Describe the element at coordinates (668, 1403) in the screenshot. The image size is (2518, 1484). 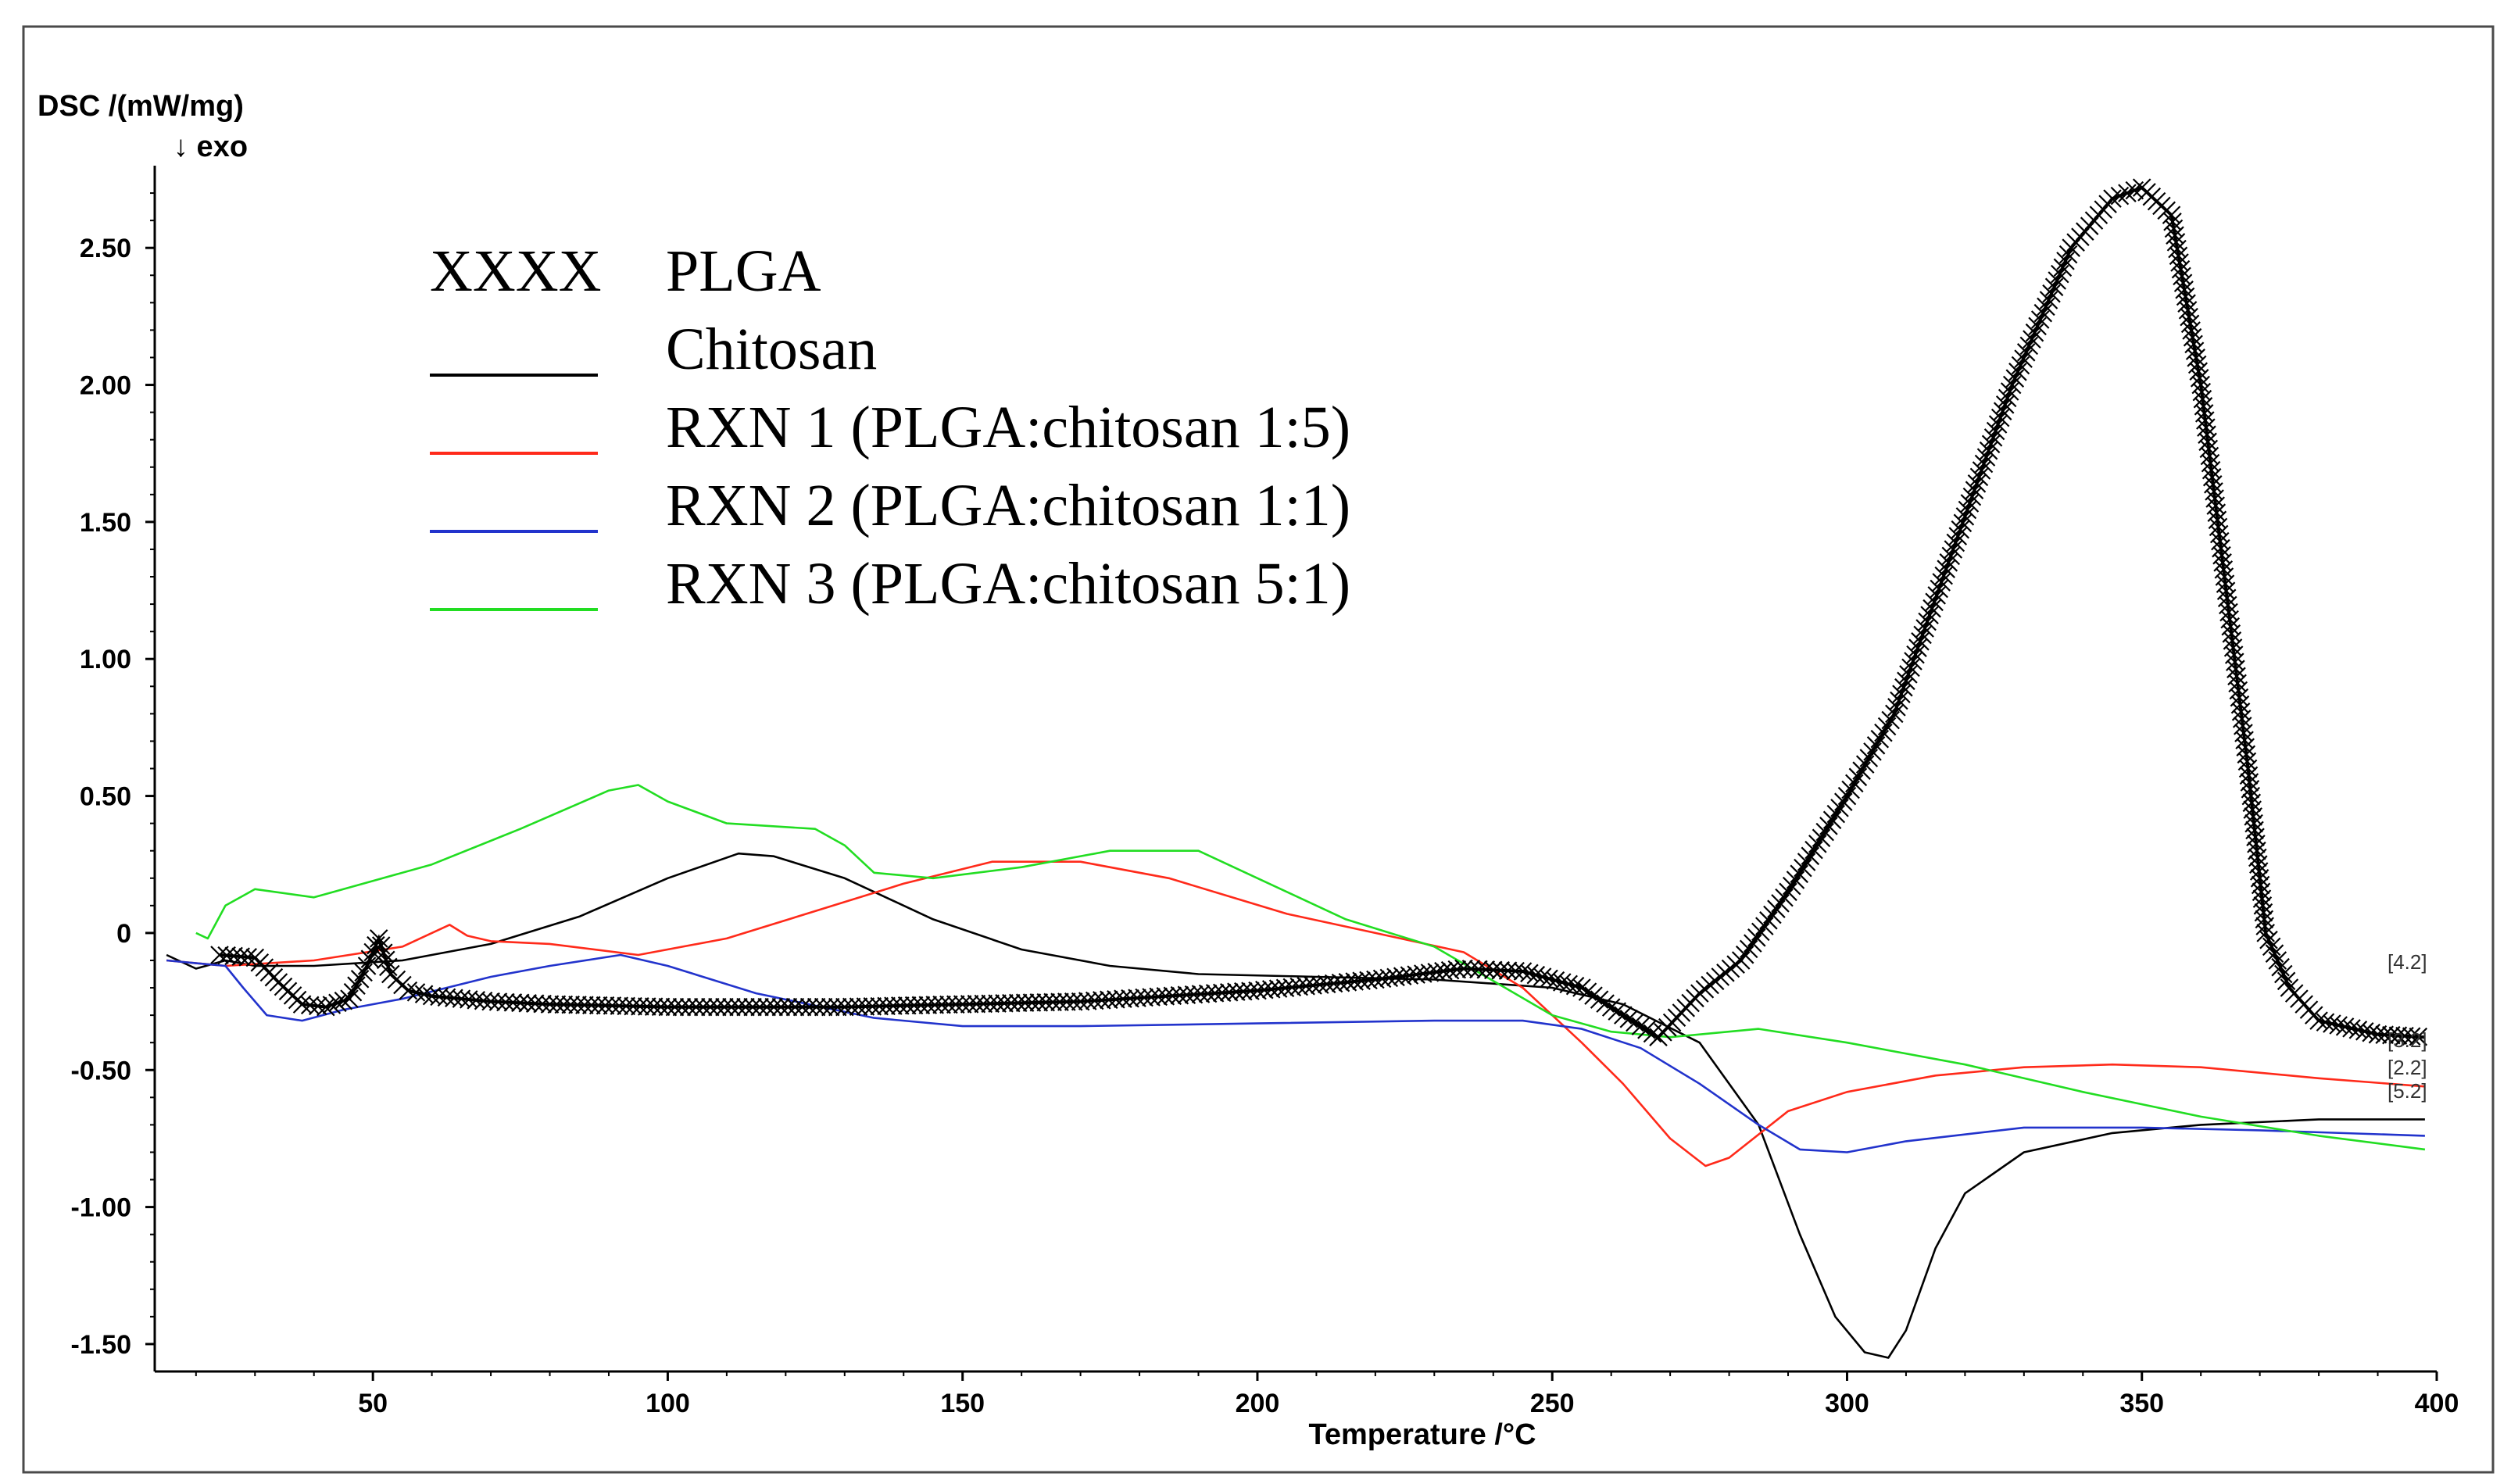
I see `x-tick-label: 100` at that location.